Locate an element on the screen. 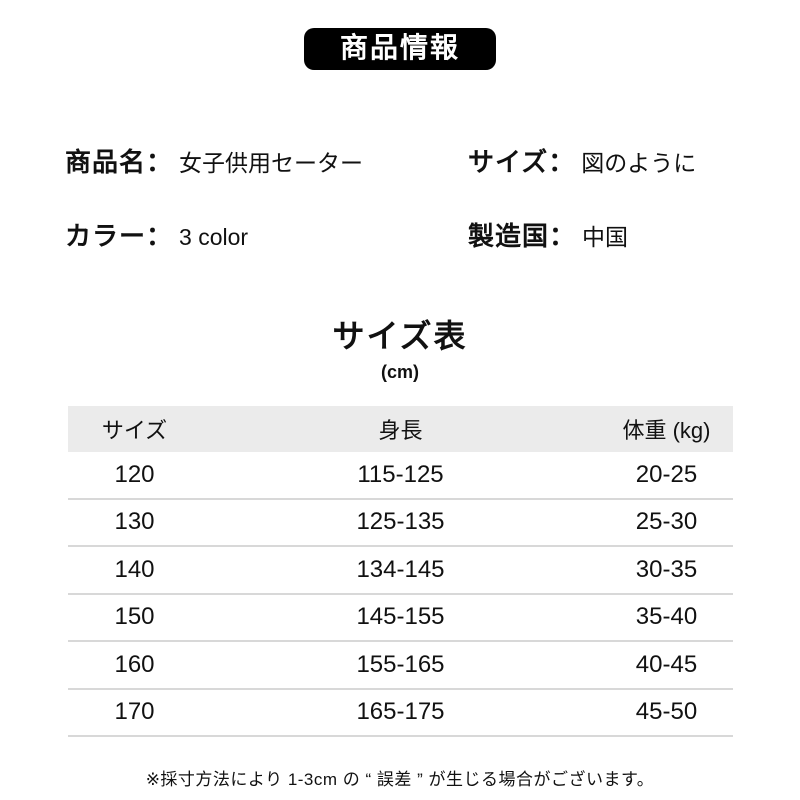 The width and height of the screenshot is (800, 800). cell-size: 160 is located at coordinates (134, 664).